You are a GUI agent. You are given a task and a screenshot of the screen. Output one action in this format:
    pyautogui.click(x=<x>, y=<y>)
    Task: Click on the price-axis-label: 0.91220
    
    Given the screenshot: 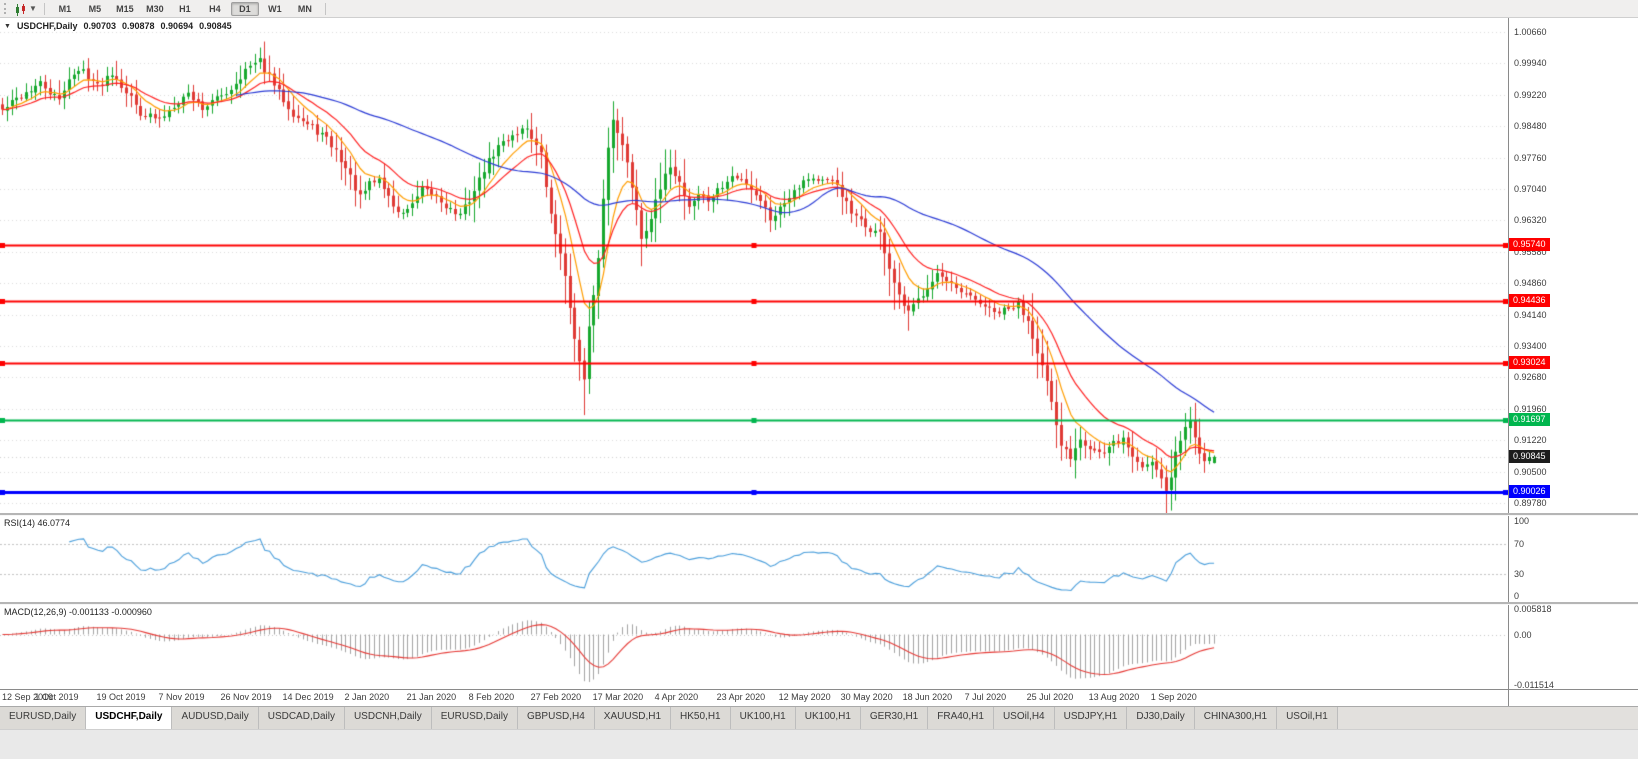 What is the action you would take?
    pyautogui.click(x=1530, y=440)
    